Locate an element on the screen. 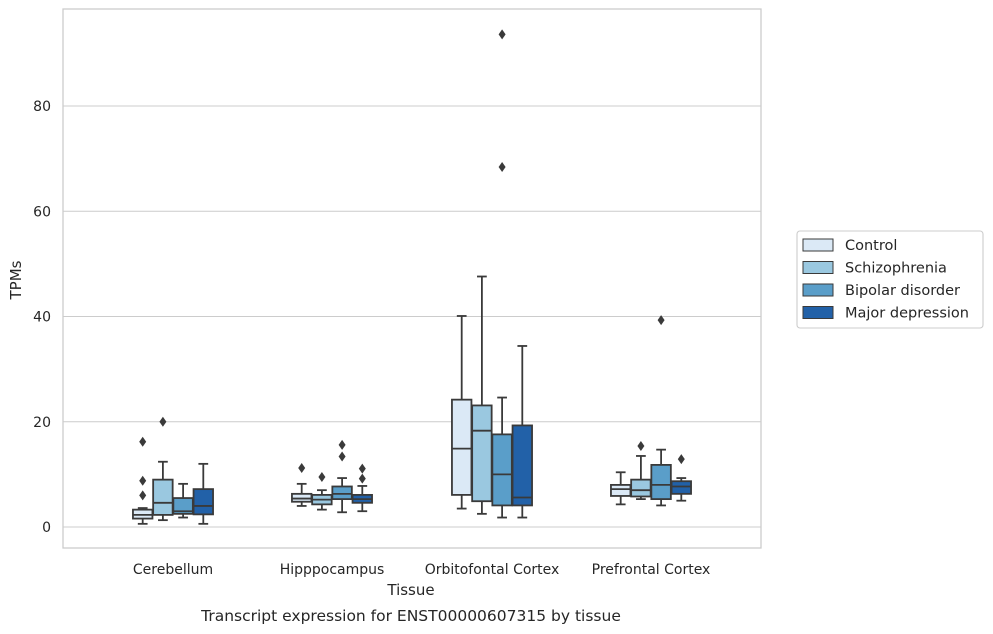 Image resolution: width=993 pixels, height=634 pixels. x-tick-label: Prefrontal Cortex is located at coordinates (651, 570).